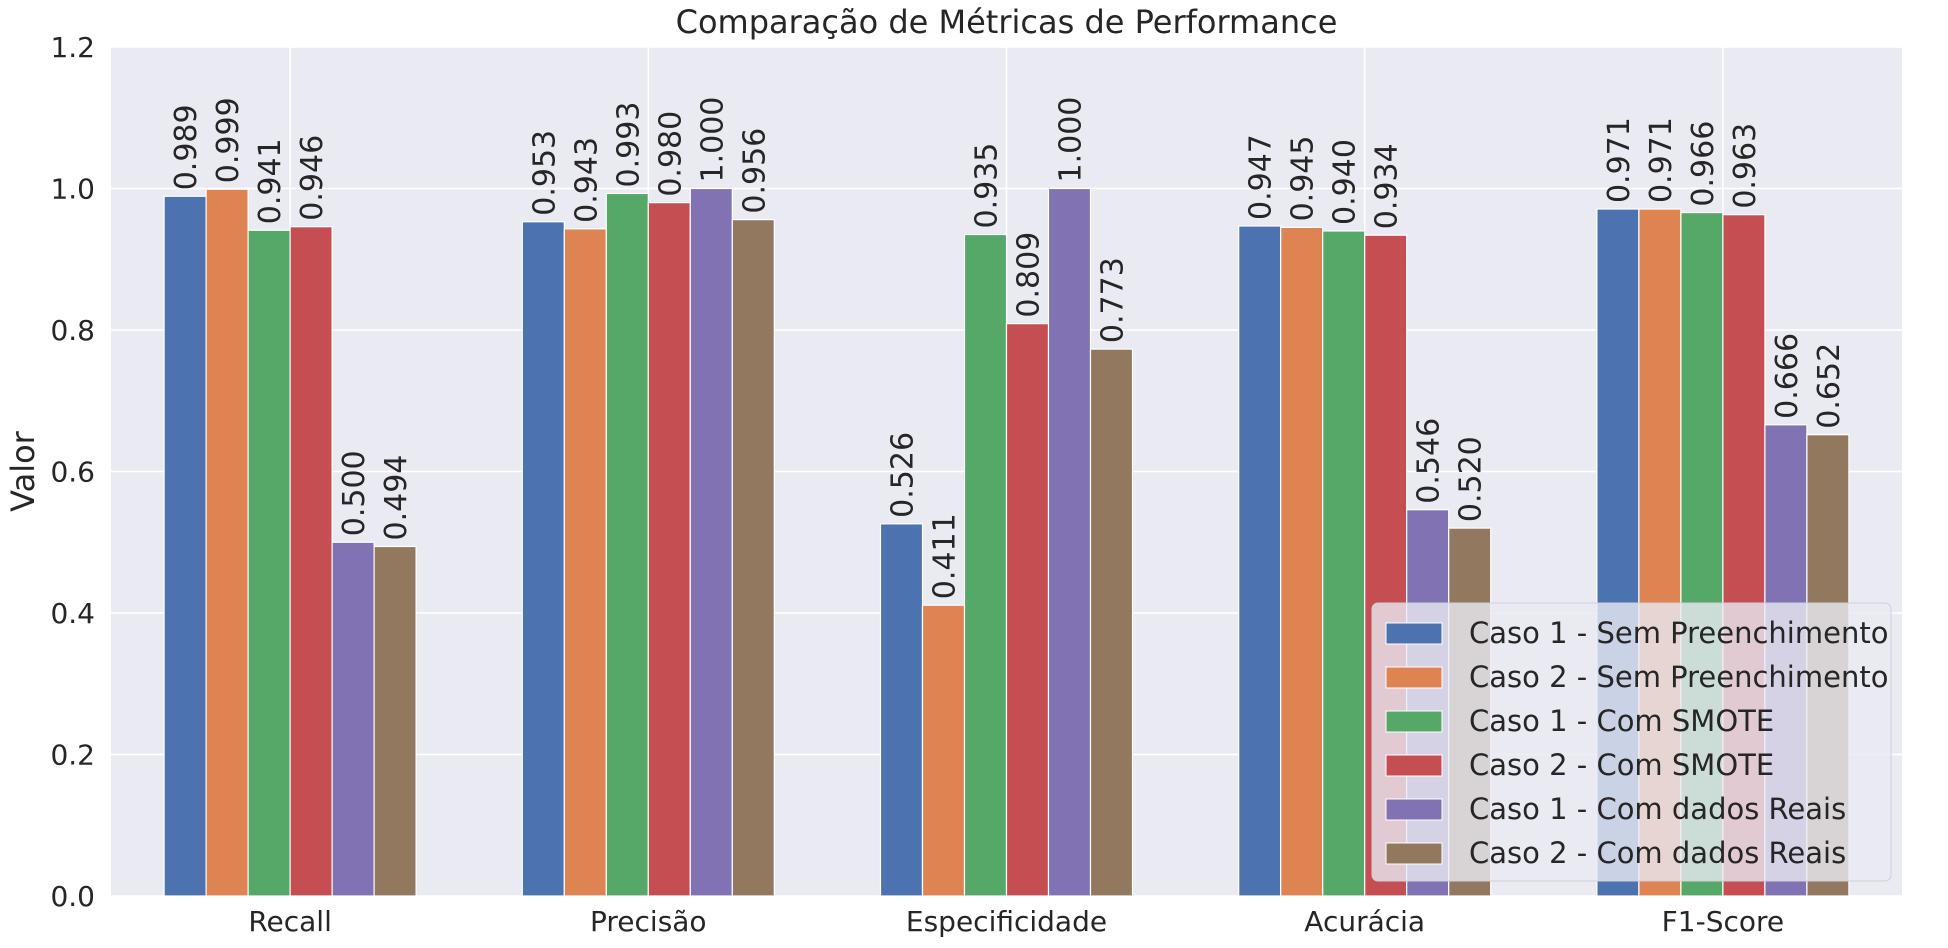 This screenshot has width=1948, height=948. Describe the element at coordinates (1678, 677) in the screenshot. I see `legend-label: Caso 2 - Sem Preenchimento` at that location.